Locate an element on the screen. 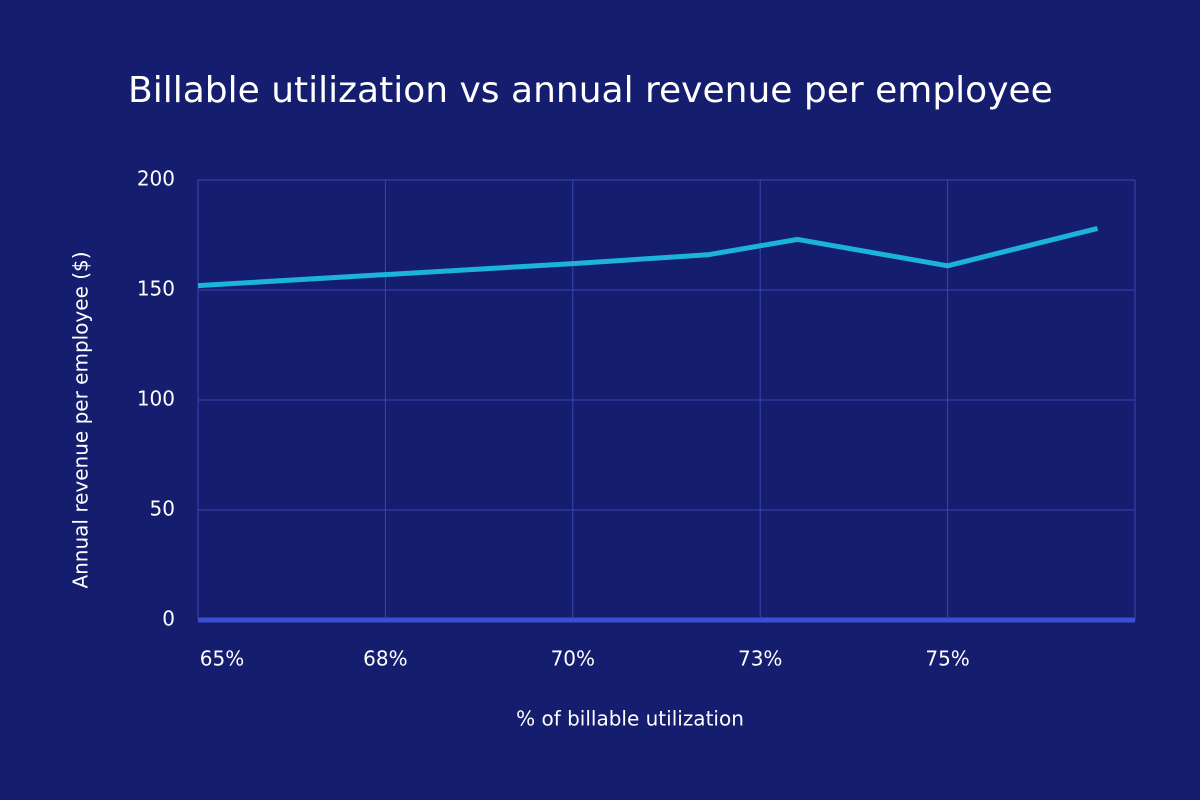 This screenshot has height=800, width=1200. y-tick-label: 200 is located at coordinates (156, 179).